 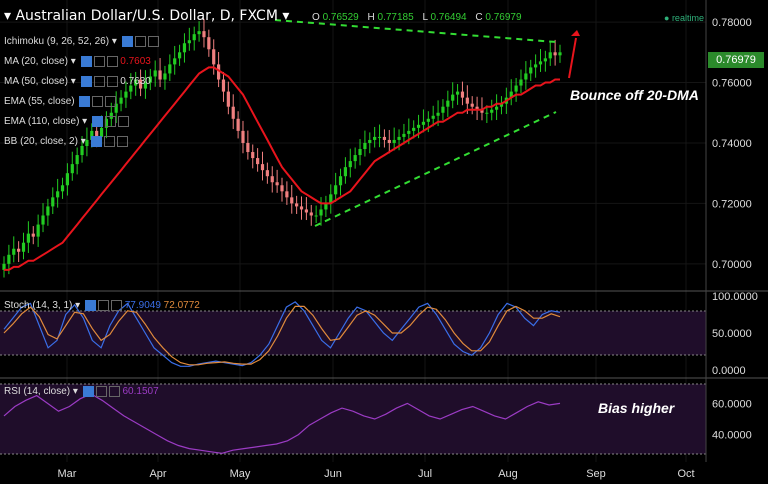 What do you see at coordinates (77, 62) in the screenshot?
I see `indicator-ma20: MA (20, close) ▾ 0.7603` at bounding box center [77, 62].